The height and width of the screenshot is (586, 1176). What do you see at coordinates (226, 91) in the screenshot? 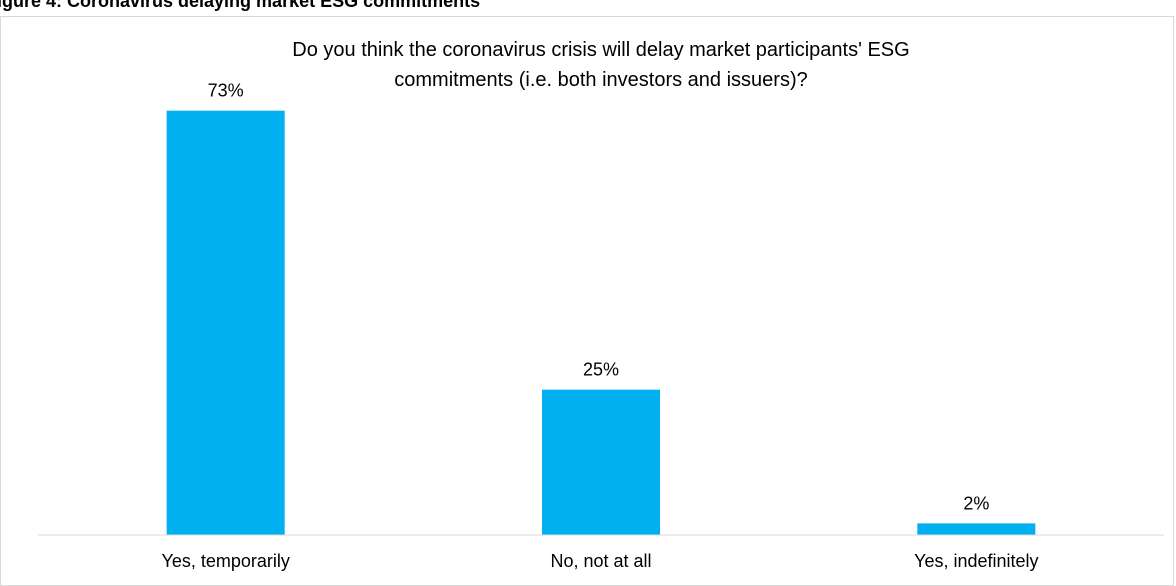
I see `data-label-1: 73%` at bounding box center [226, 91].